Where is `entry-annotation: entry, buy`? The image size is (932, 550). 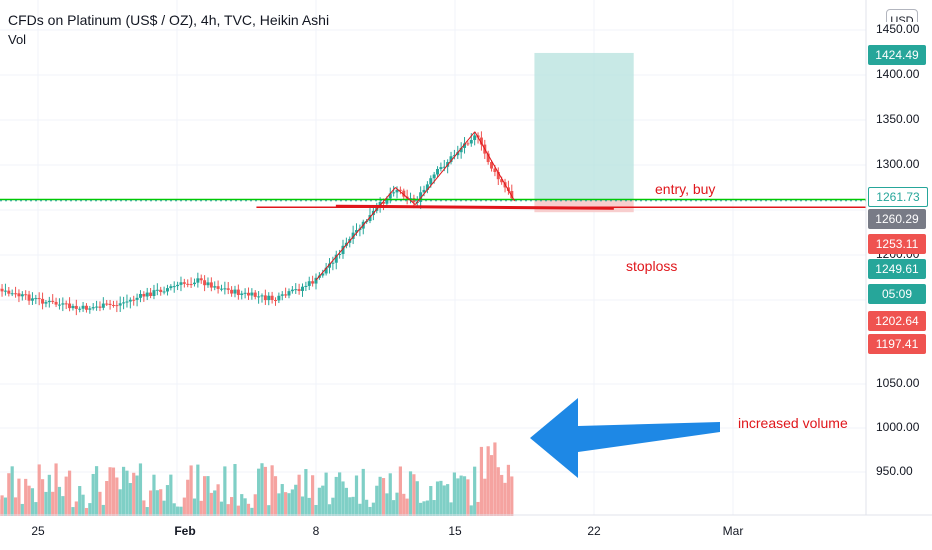
entry-annotation: entry, buy is located at coordinates (685, 189).